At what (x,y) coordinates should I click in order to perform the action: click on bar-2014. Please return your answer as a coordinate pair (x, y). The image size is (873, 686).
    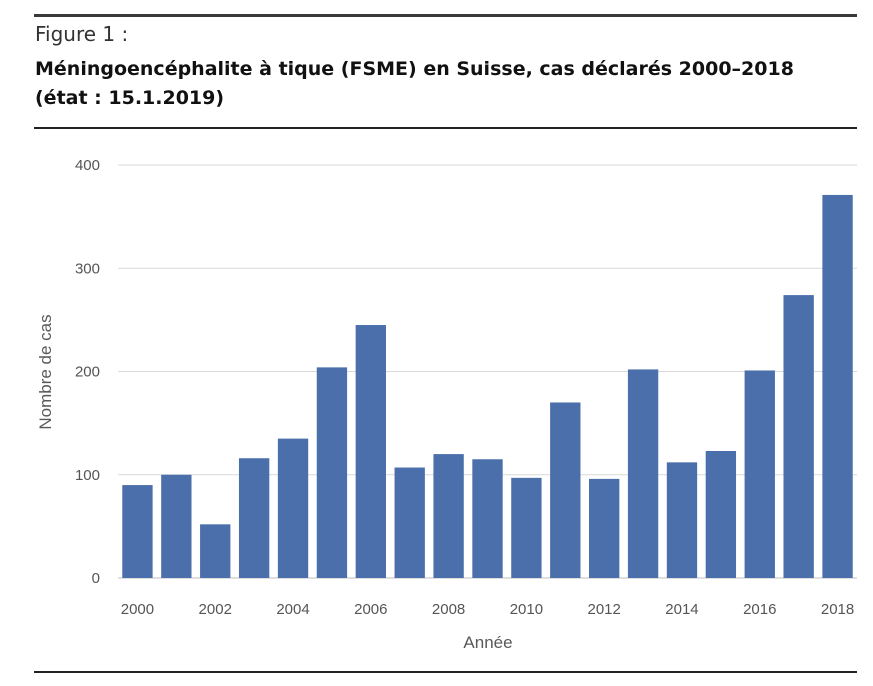
    Looking at the image, I should click on (682, 520).